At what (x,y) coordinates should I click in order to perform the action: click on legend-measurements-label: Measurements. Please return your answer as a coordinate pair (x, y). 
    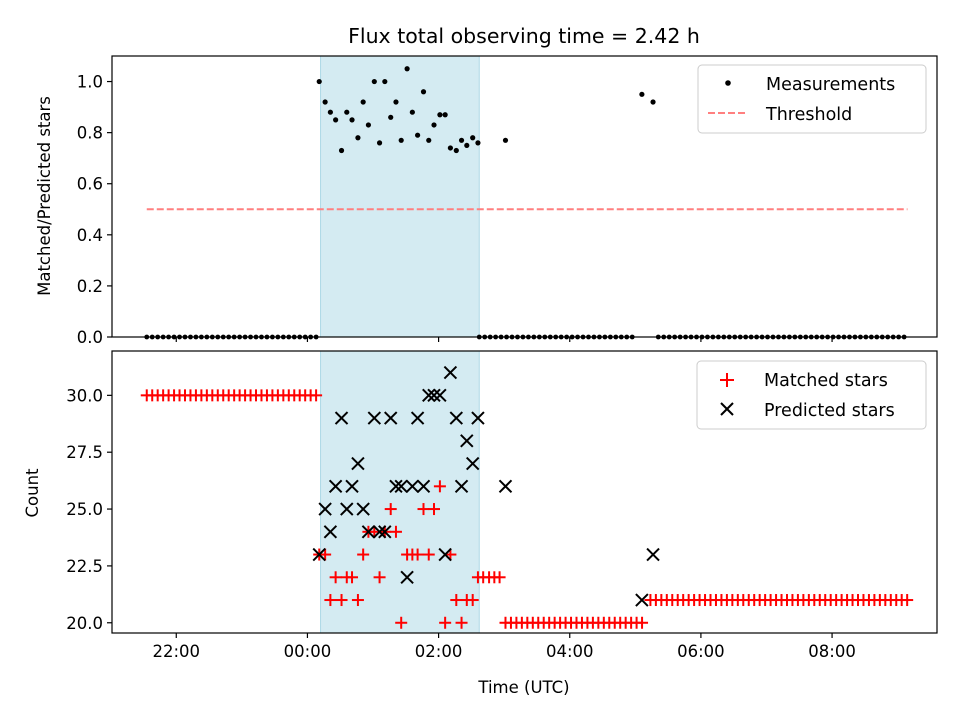
    Looking at the image, I should click on (830, 85).